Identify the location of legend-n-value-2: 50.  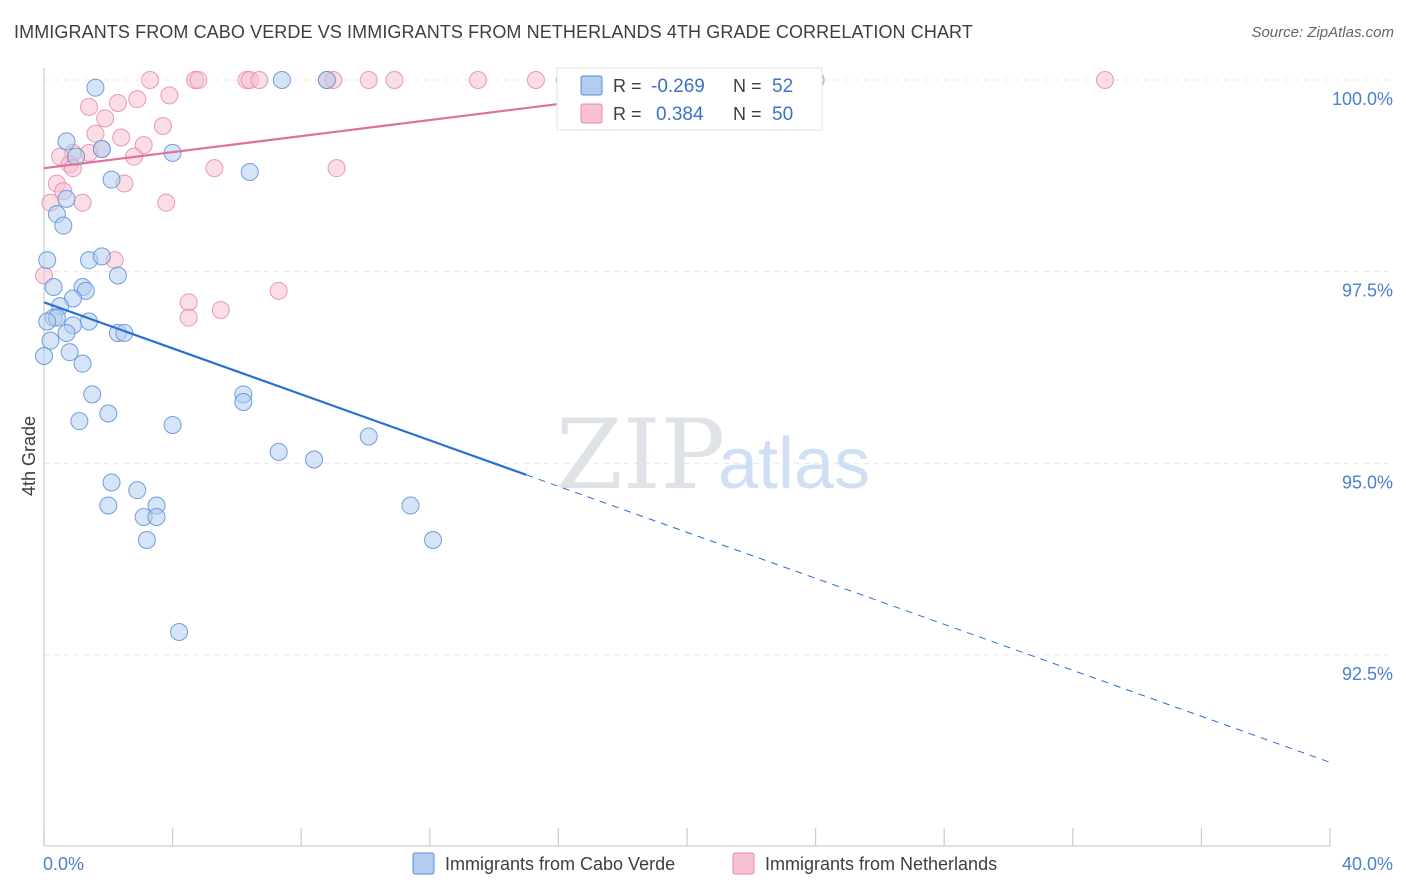
(782, 114).